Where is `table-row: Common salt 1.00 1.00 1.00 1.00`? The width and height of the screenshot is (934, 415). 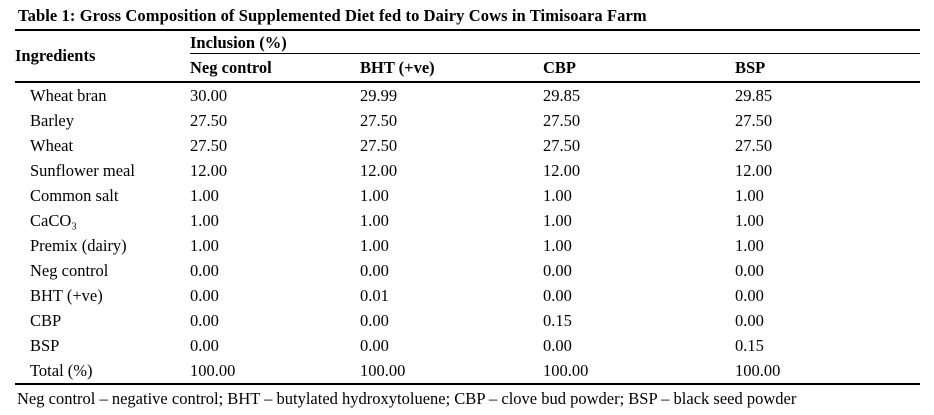 table-row: Common salt 1.00 1.00 1.00 1.00 is located at coordinates (467, 195).